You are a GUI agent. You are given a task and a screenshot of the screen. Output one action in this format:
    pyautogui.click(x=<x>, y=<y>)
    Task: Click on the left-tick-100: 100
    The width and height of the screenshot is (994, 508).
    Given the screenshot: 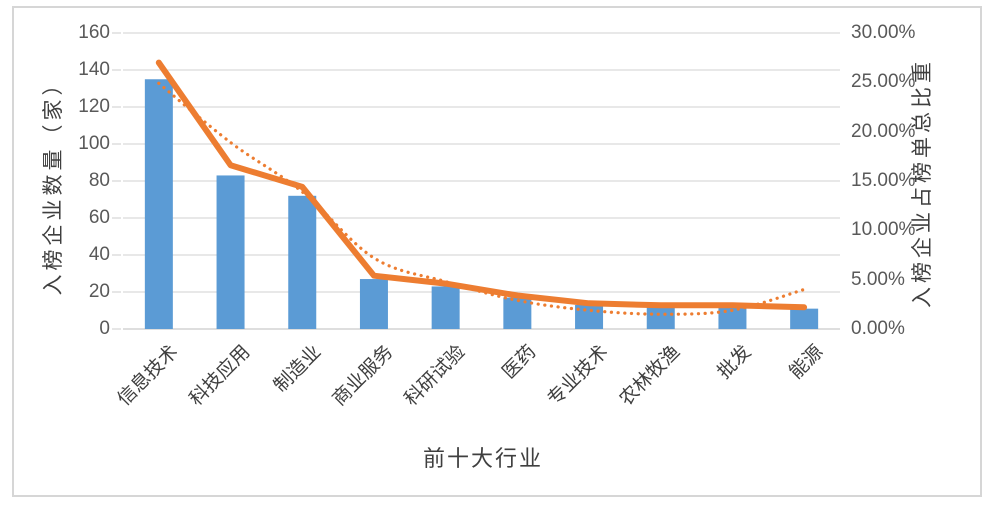 What is the action you would take?
    pyautogui.click(x=94, y=143)
    